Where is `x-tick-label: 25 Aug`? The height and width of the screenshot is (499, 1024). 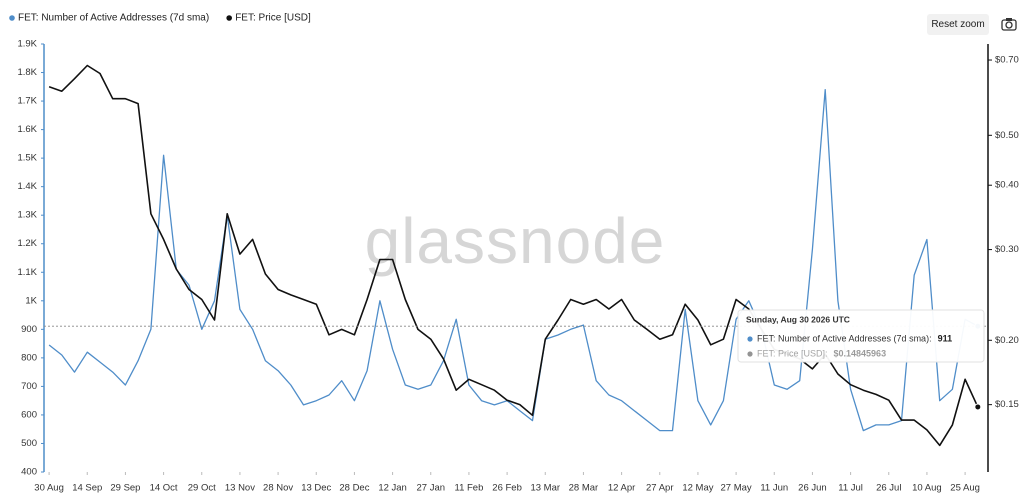
x-tick-label: 25 Aug is located at coordinates (965, 488).